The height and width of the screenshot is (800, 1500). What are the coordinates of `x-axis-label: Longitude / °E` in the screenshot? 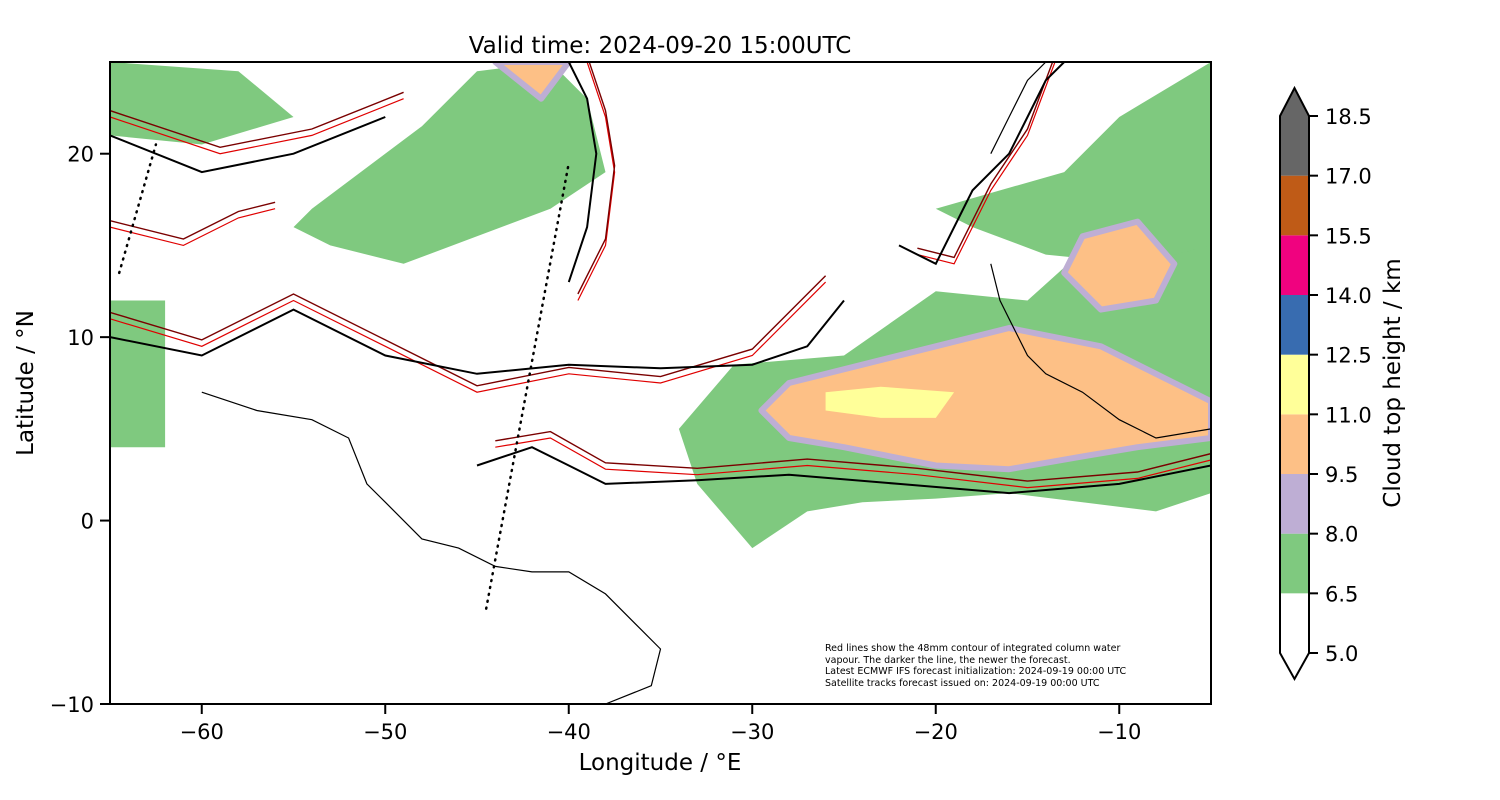 It's located at (660, 763).